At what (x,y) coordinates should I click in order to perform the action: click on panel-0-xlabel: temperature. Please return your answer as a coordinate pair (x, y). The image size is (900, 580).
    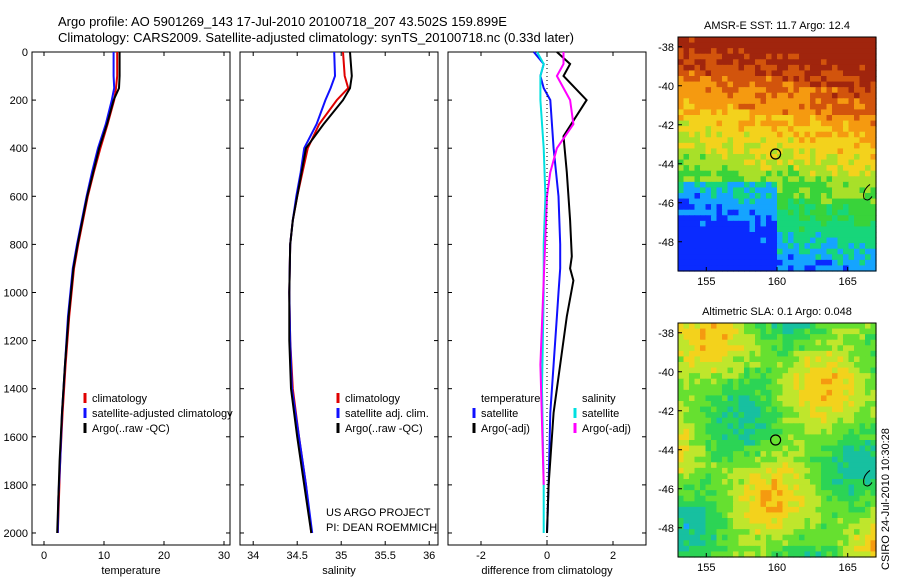
    Looking at the image, I should click on (130, 571).